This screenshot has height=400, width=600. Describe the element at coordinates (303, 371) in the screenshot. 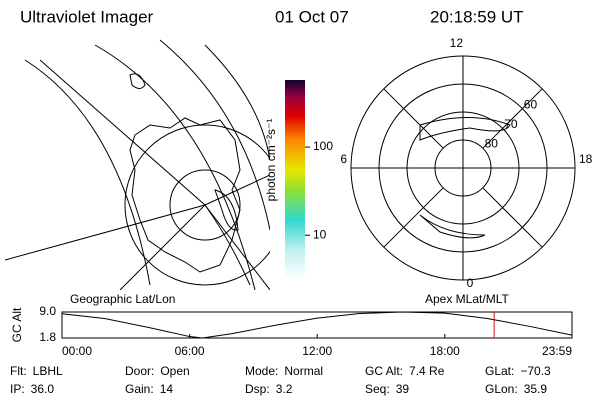

I see `field-value: Normal` at that location.